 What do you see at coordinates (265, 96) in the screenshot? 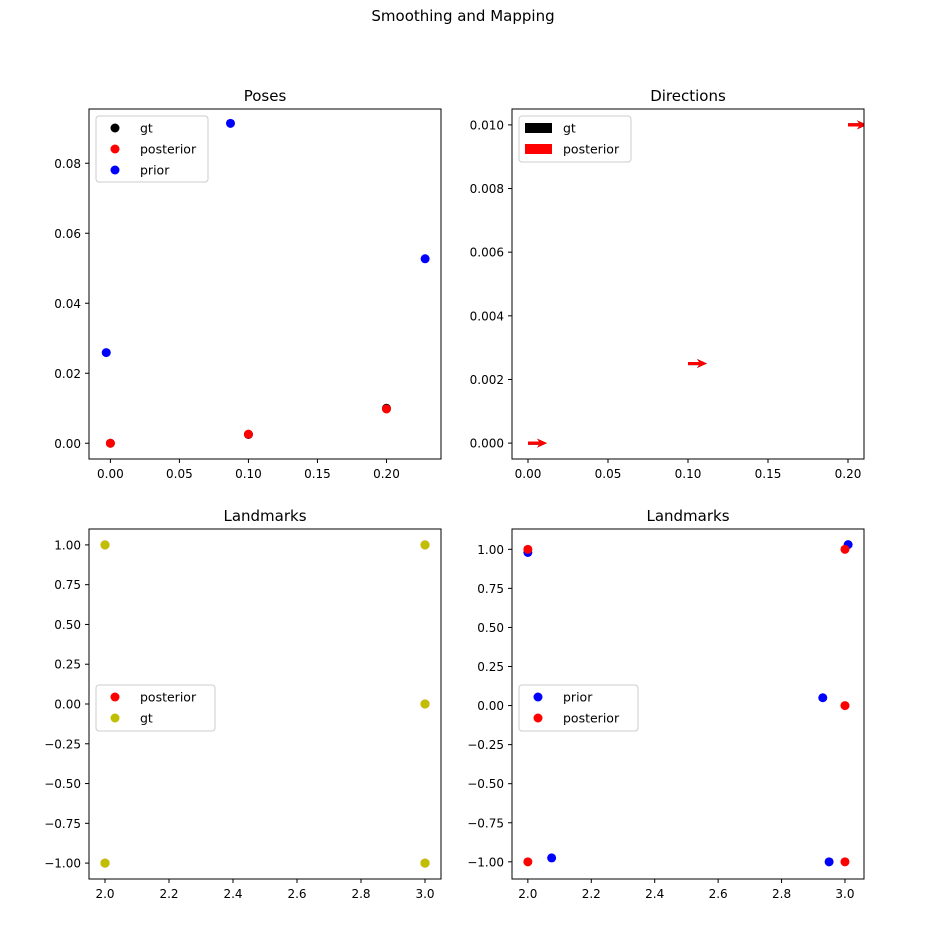
I see `subplot-title: Poses` at bounding box center [265, 96].